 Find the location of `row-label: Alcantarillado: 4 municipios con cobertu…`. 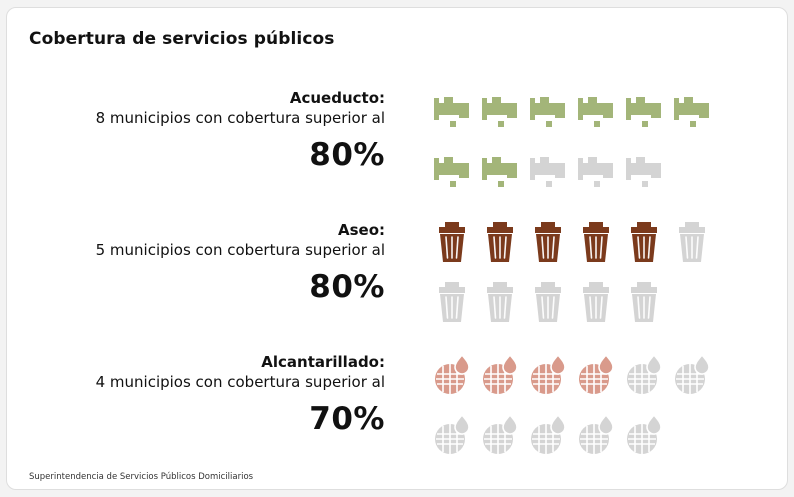

row-label: Alcantarillado: 4 municipios con cobertu… is located at coordinates (240, 394).